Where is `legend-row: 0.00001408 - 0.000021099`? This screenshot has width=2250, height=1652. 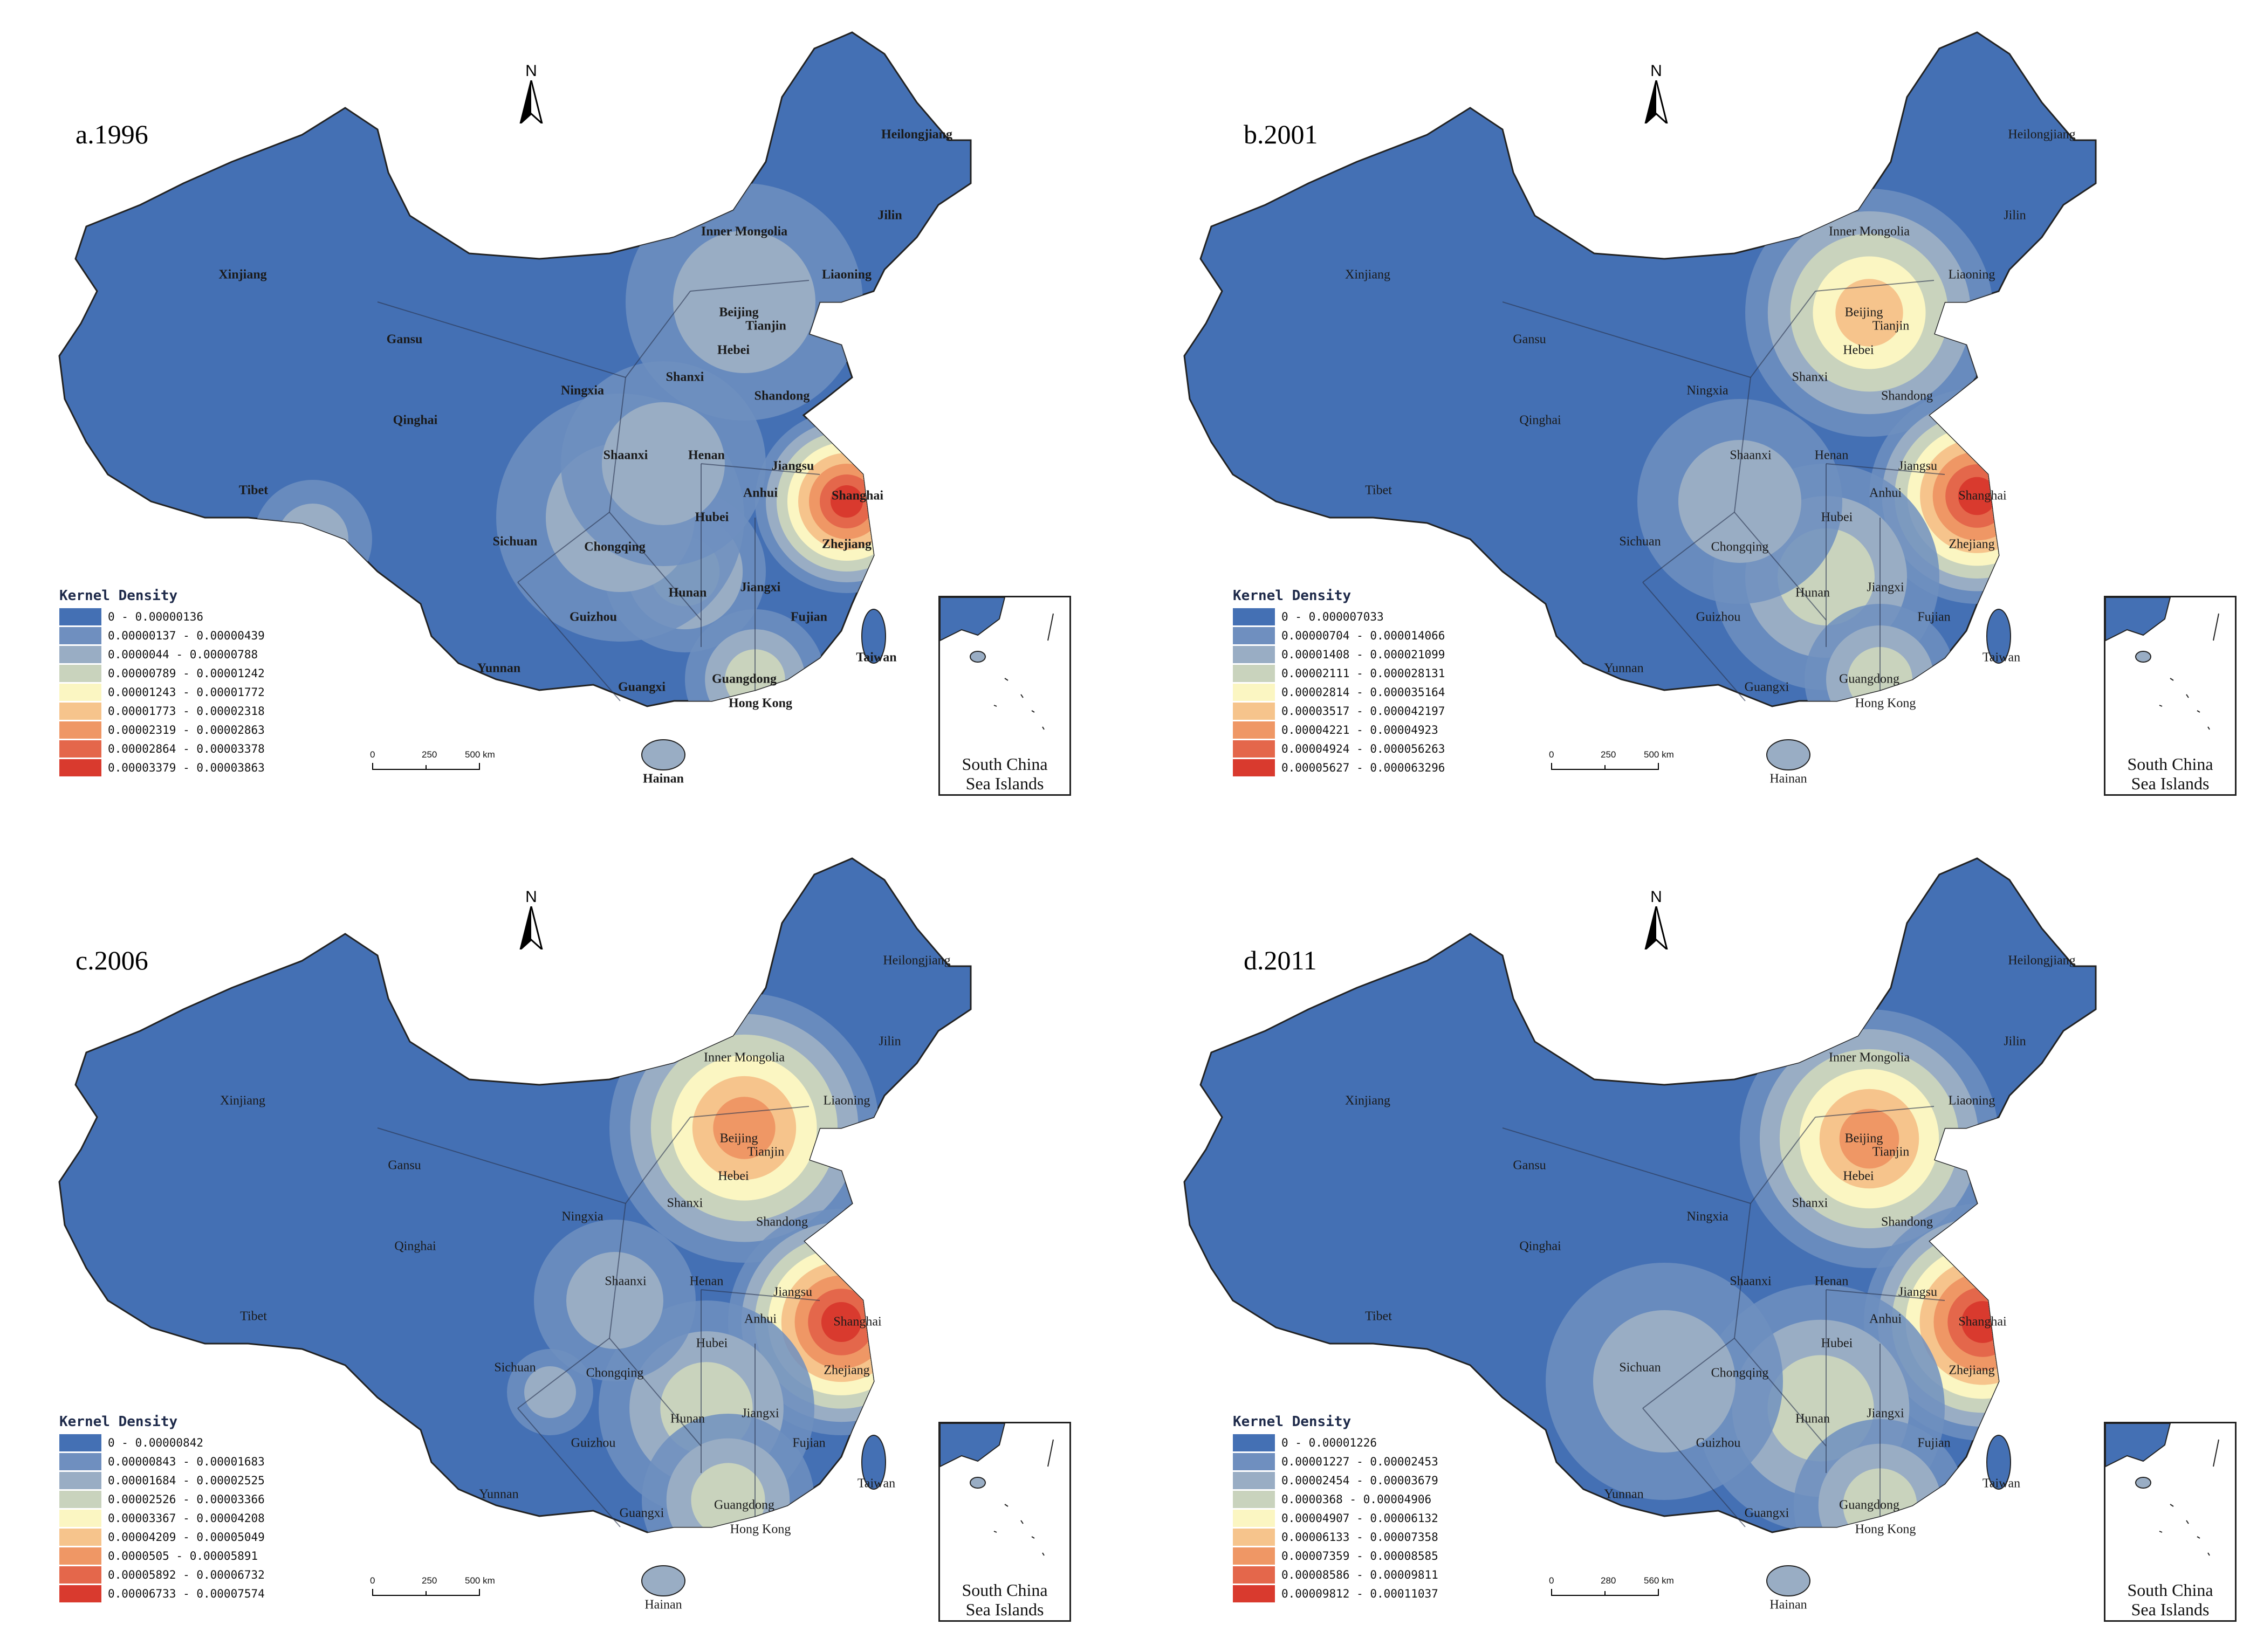
legend-row: 0.00001408 - 0.000021099 is located at coordinates (1339, 654).